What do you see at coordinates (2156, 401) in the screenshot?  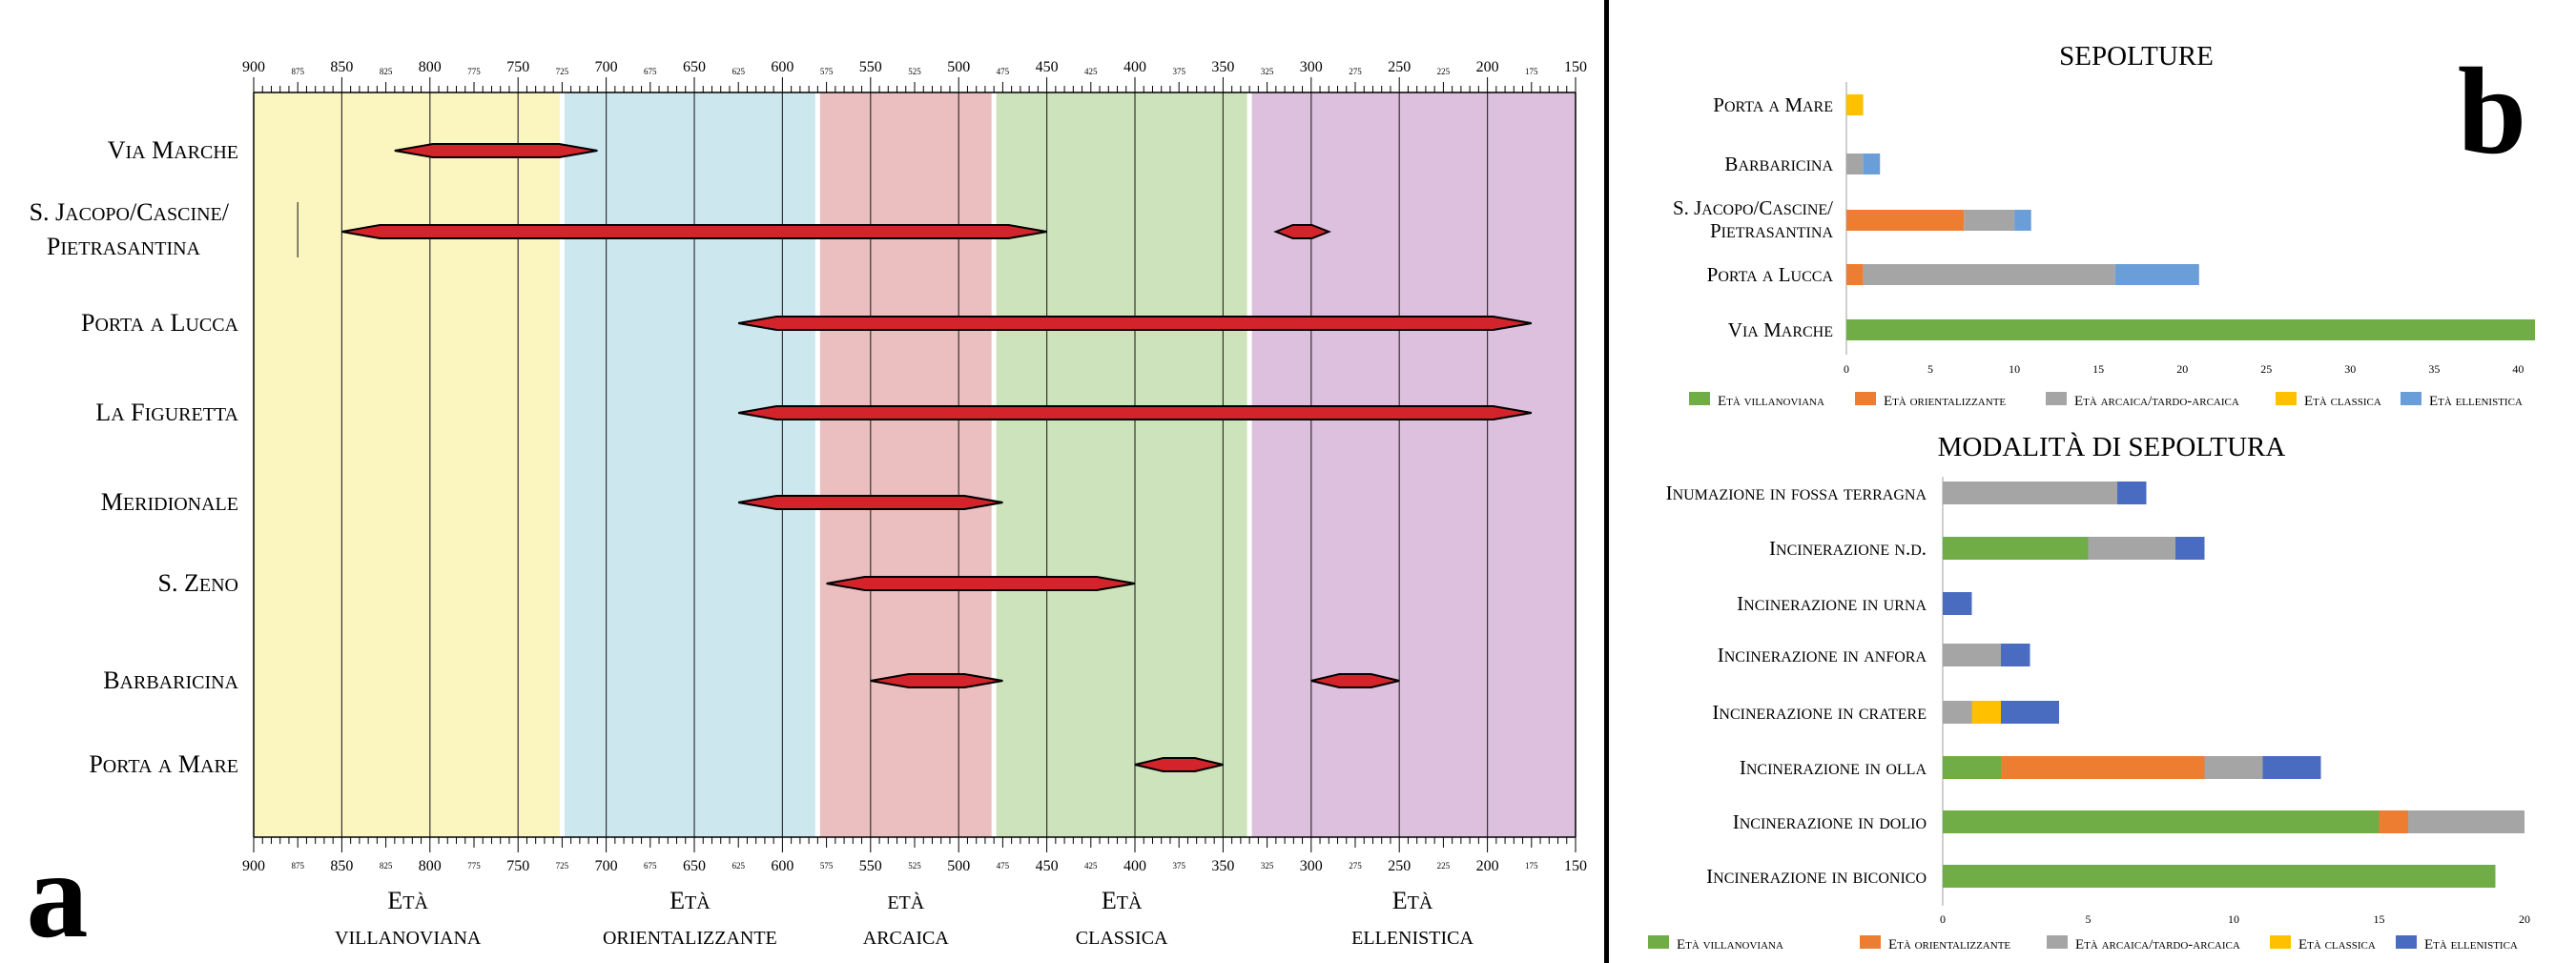 I see `legend-label: ETÀ ARCAICA/TARDO-ARCAICA` at bounding box center [2156, 401].